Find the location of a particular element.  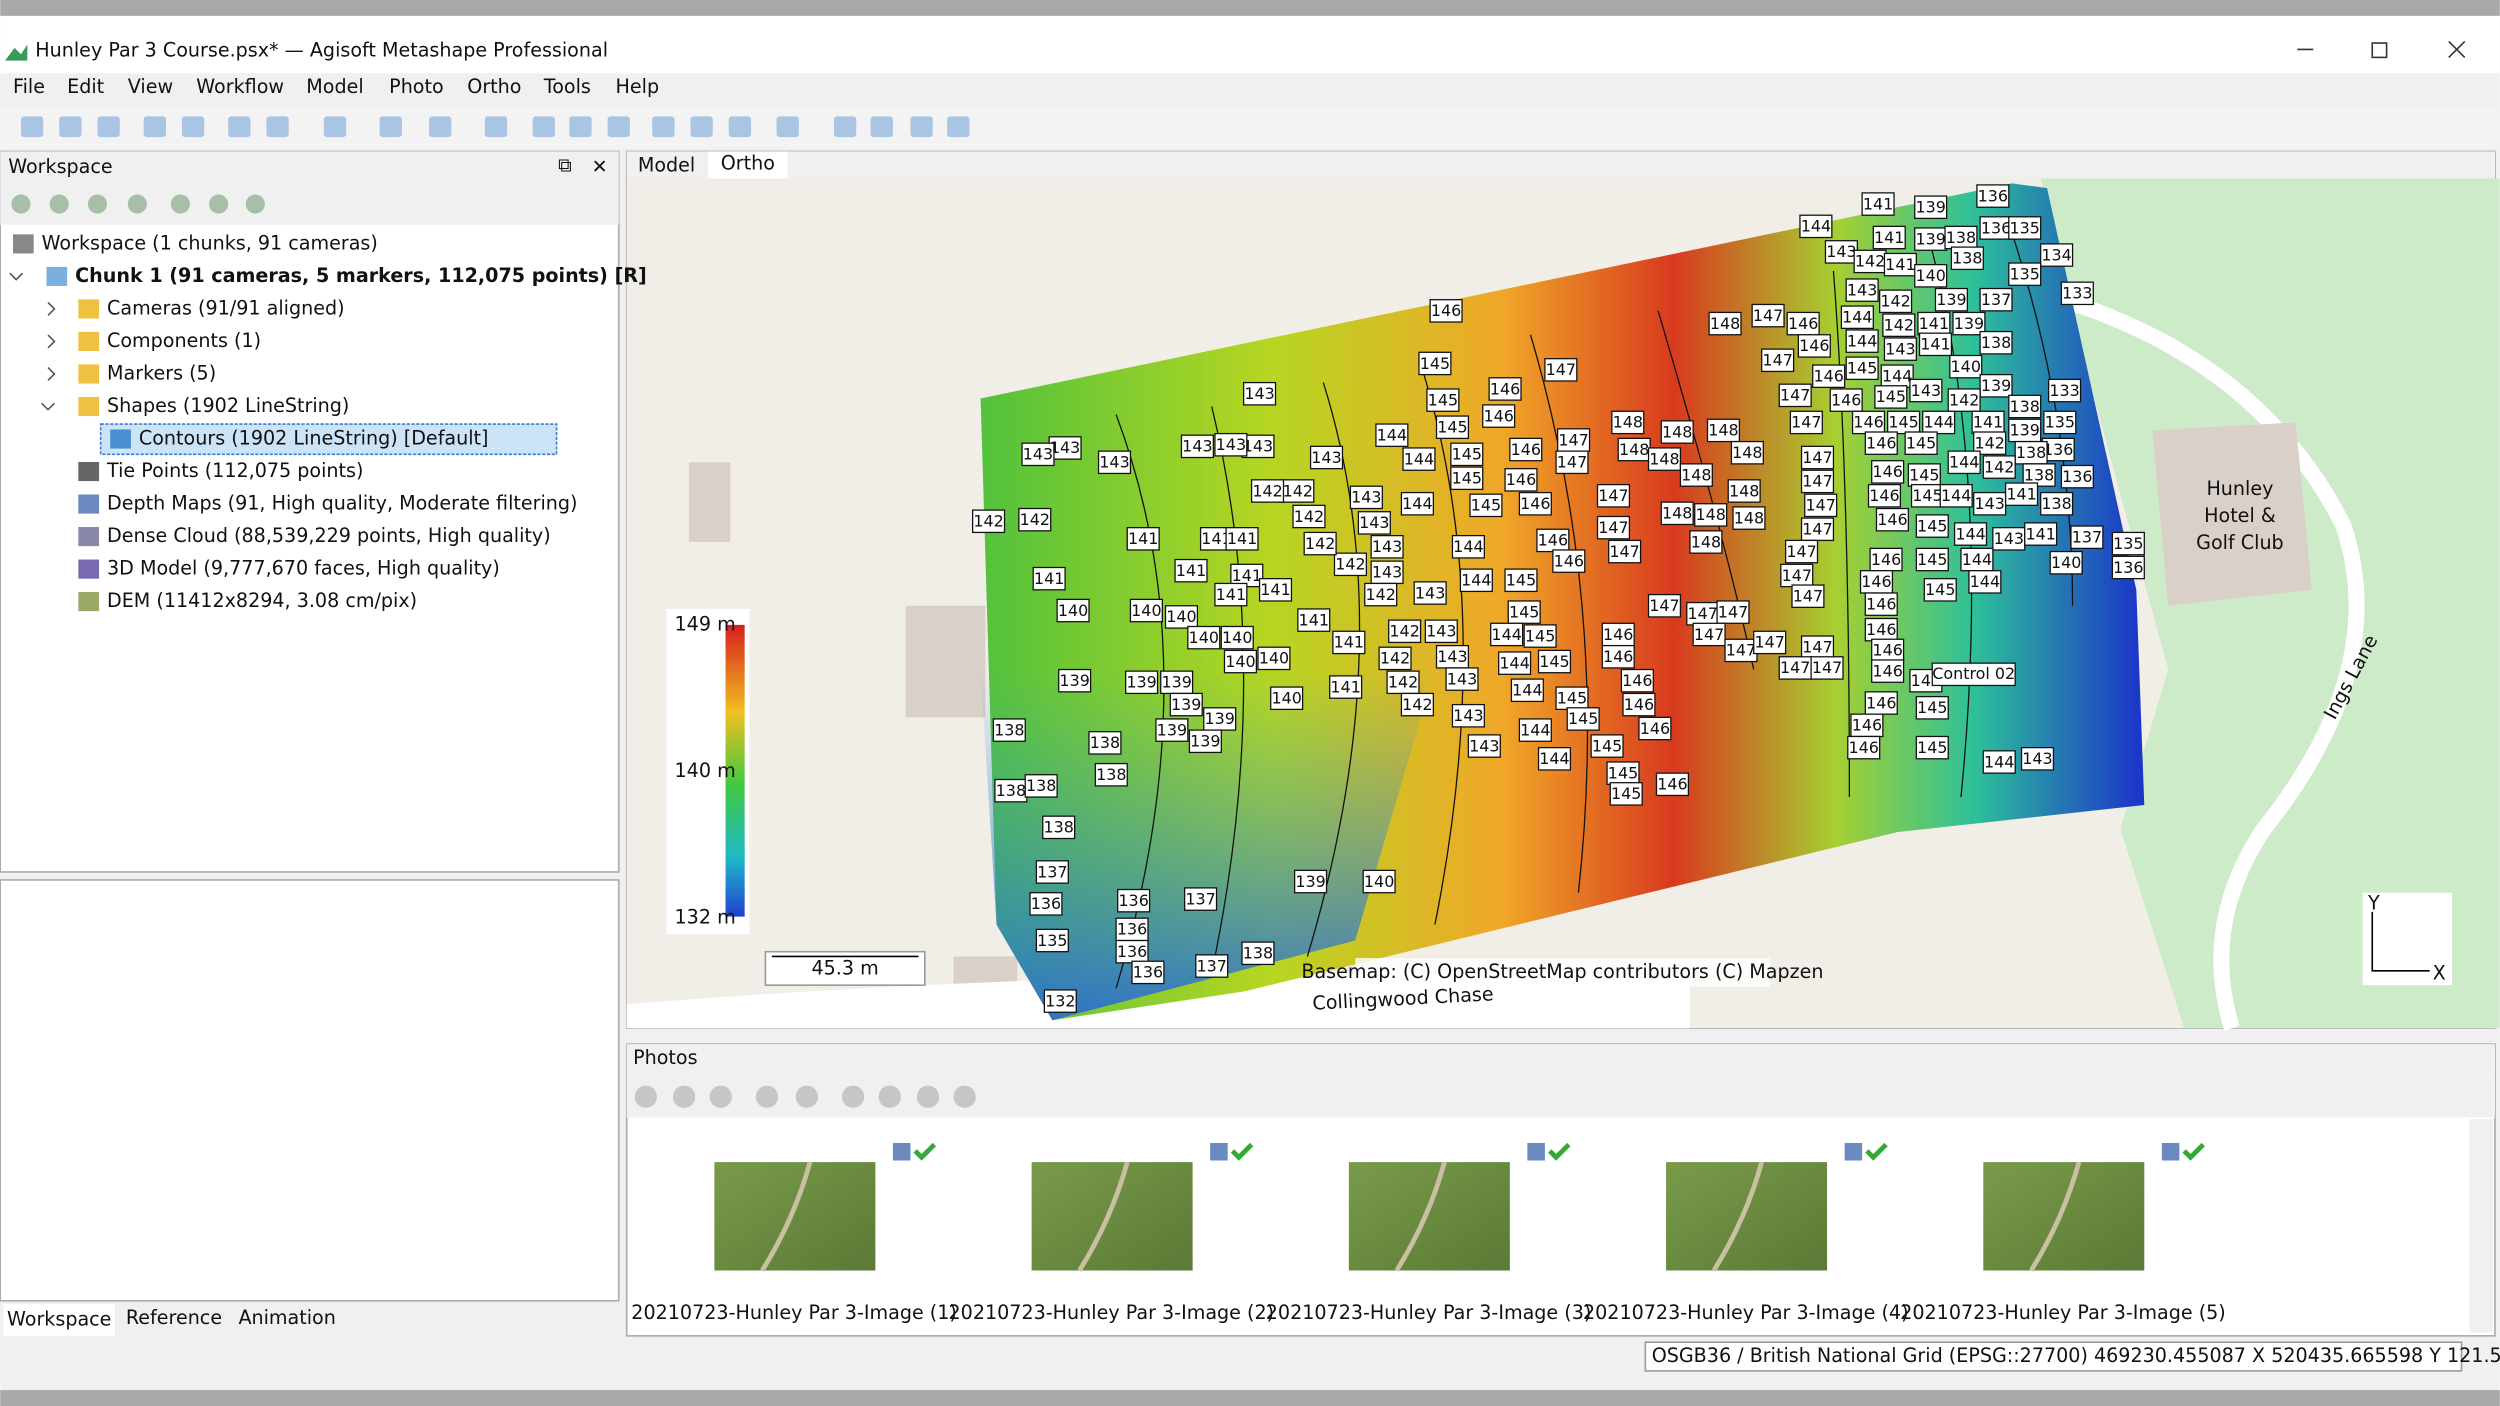

photo-label: 20210723-Hunley Par 3-Image (3) is located at coordinates (1429, 1312).